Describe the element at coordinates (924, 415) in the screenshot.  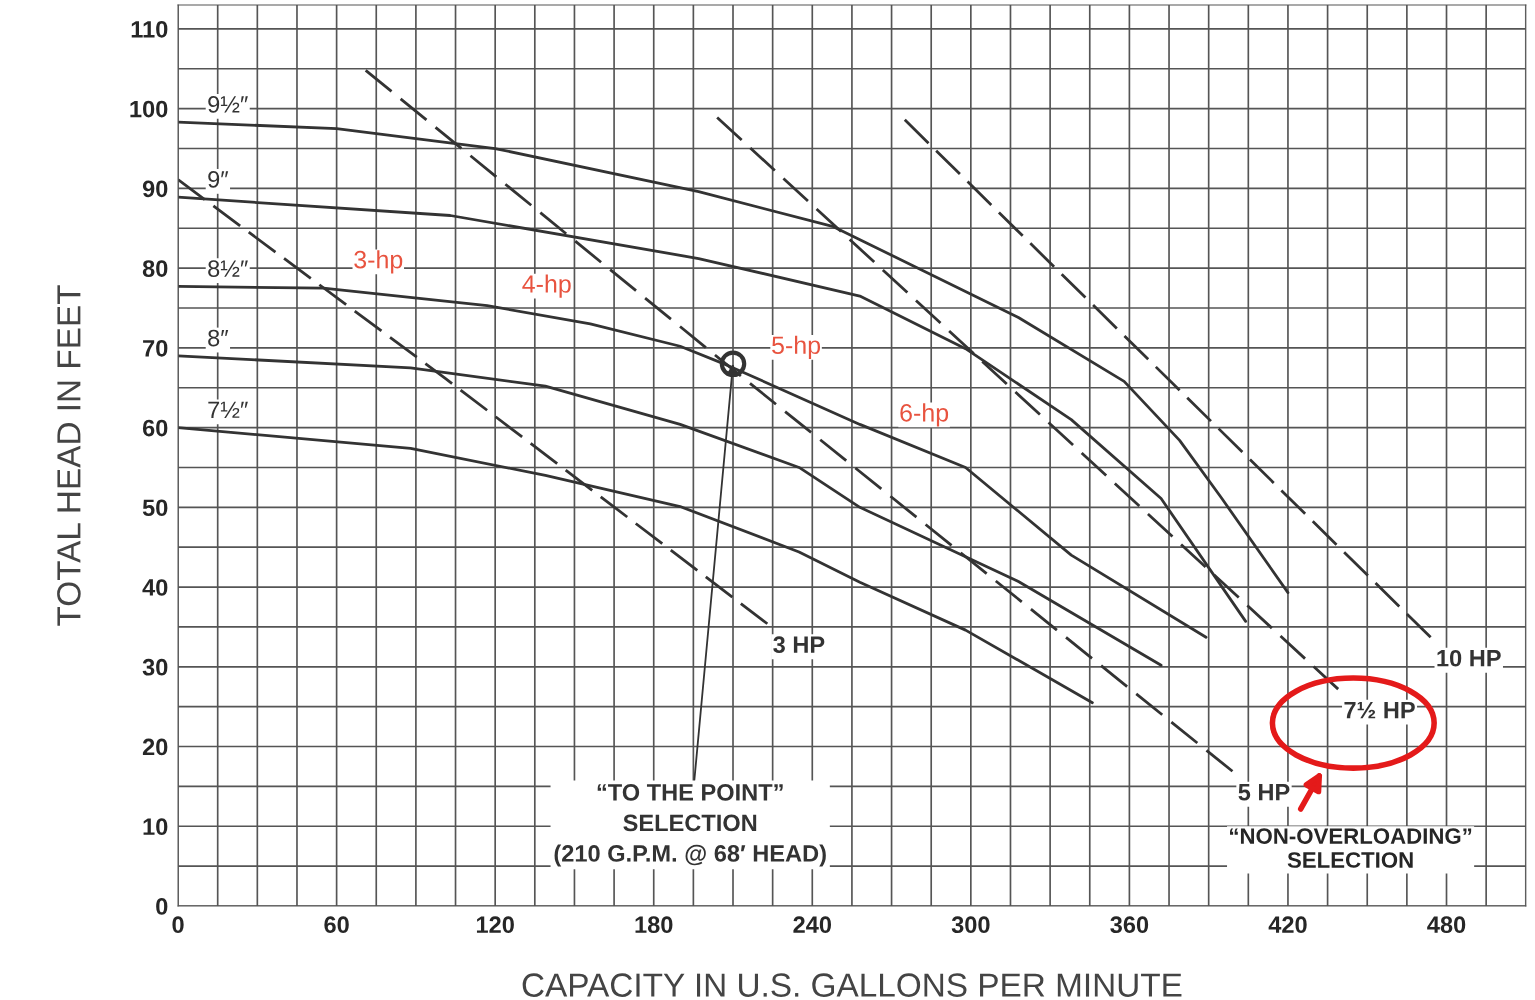
I see `annotation: 6-hp` at that location.